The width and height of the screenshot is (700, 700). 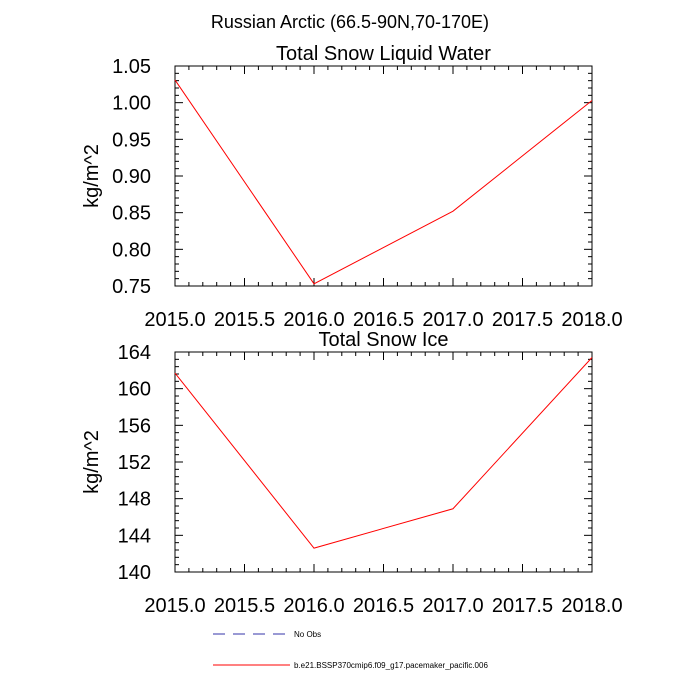 I want to click on y-tick-label: 156, so click(x=134, y=426).